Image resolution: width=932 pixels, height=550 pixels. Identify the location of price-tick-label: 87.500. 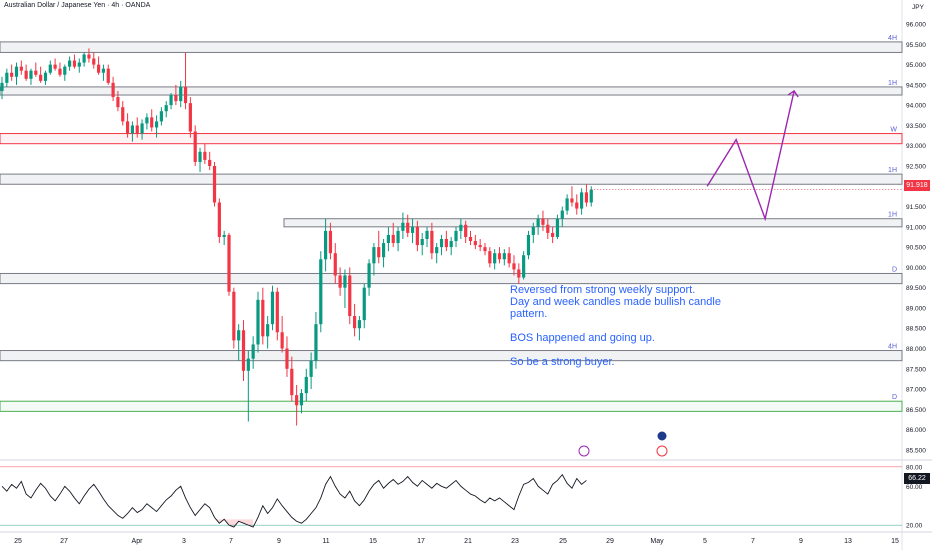
(916, 369).